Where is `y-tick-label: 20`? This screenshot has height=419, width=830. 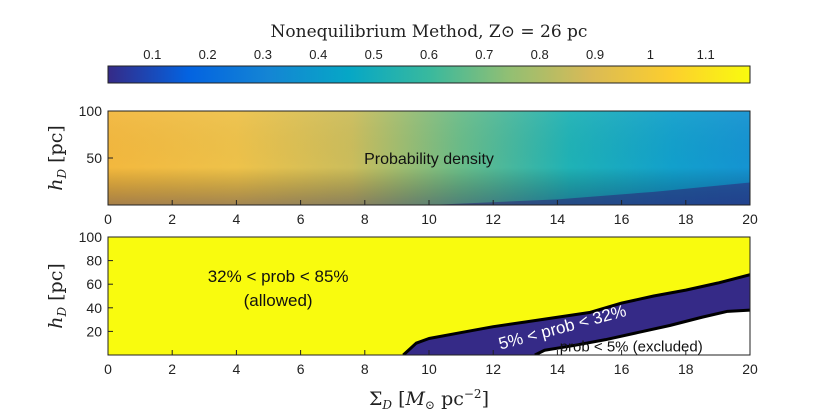
y-tick-label: 20 is located at coordinates (94, 331).